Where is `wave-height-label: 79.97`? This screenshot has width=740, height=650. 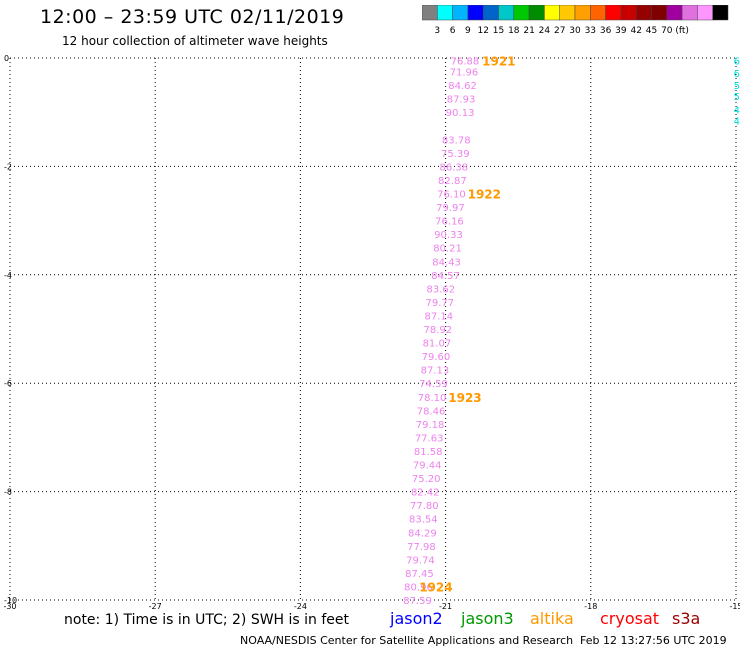 wave-height-label: 79.97 is located at coordinates (450, 208).